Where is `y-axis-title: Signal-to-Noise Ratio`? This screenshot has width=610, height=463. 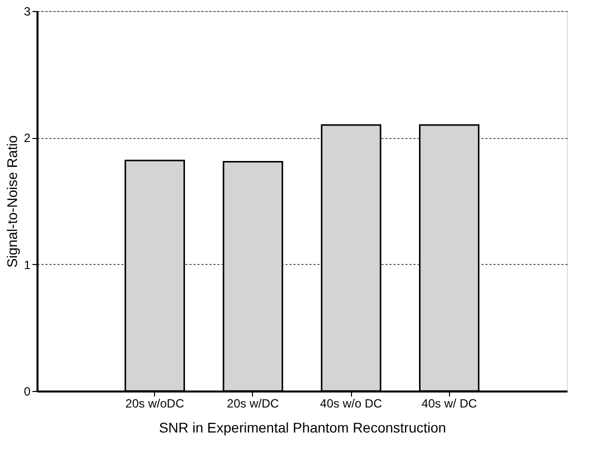
y-axis-title: Signal-to-Noise Ratio is located at coordinates (12, 201).